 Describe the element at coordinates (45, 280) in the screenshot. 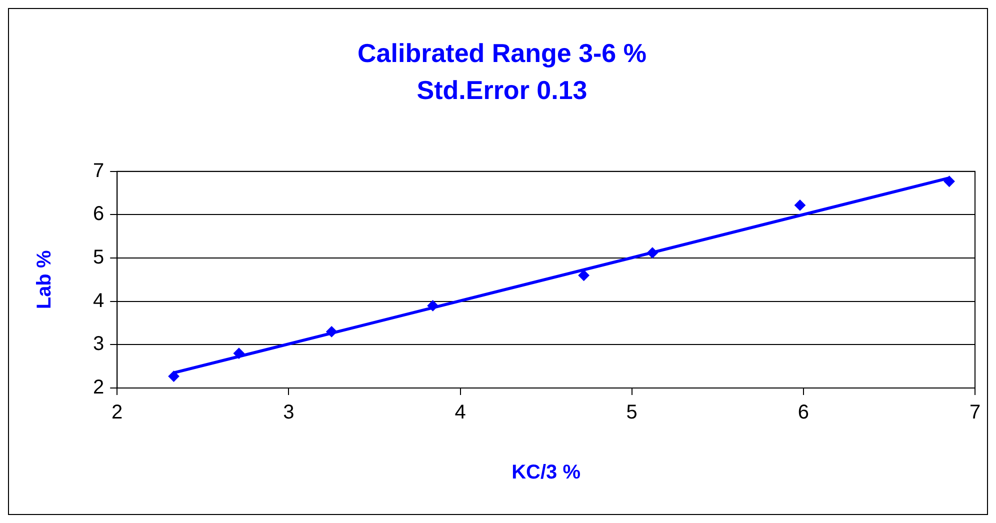

I see `y-axis-title: Lab %` at that location.